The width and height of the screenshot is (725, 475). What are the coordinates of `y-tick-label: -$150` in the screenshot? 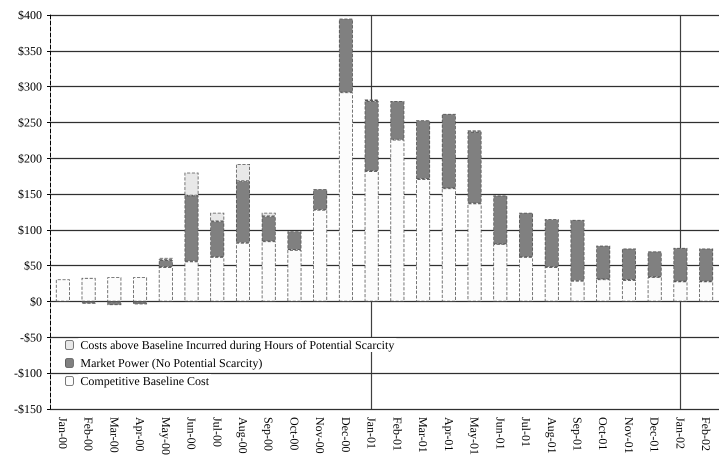 It's located at (28, 409).